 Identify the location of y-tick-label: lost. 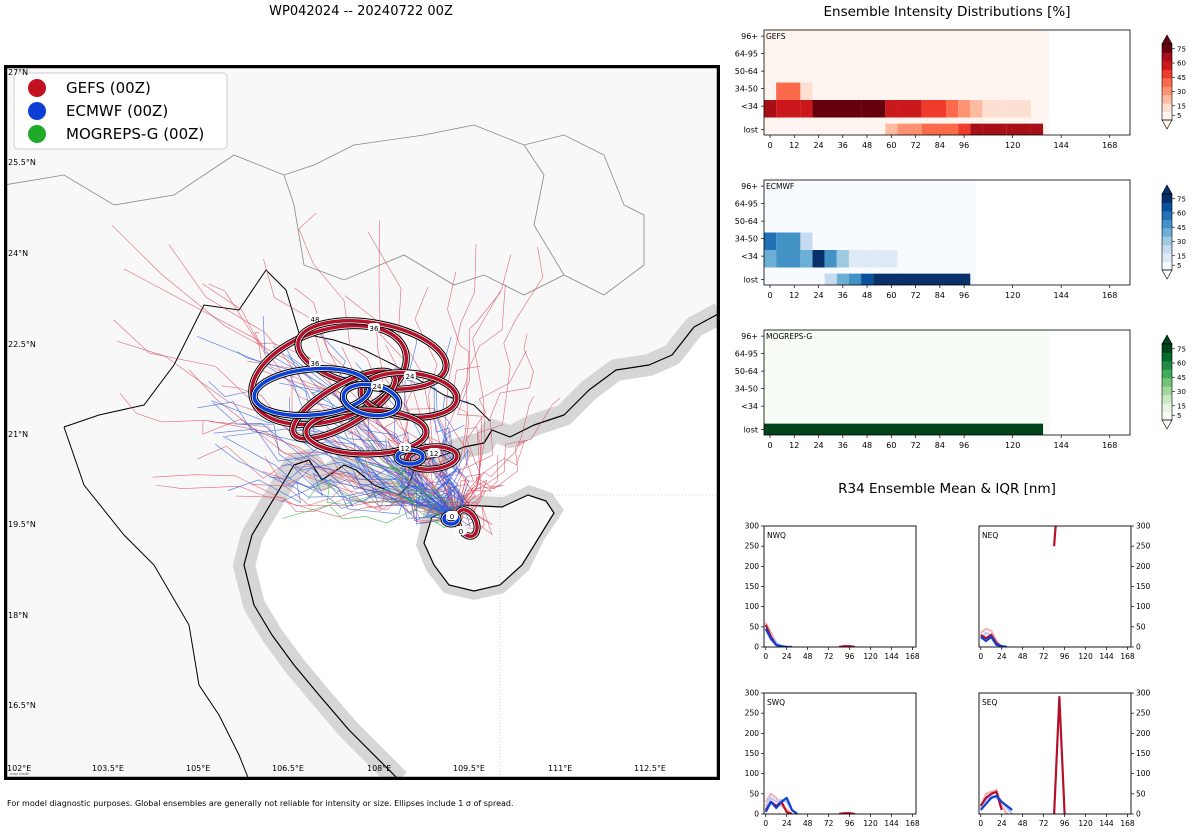
(751, 129).